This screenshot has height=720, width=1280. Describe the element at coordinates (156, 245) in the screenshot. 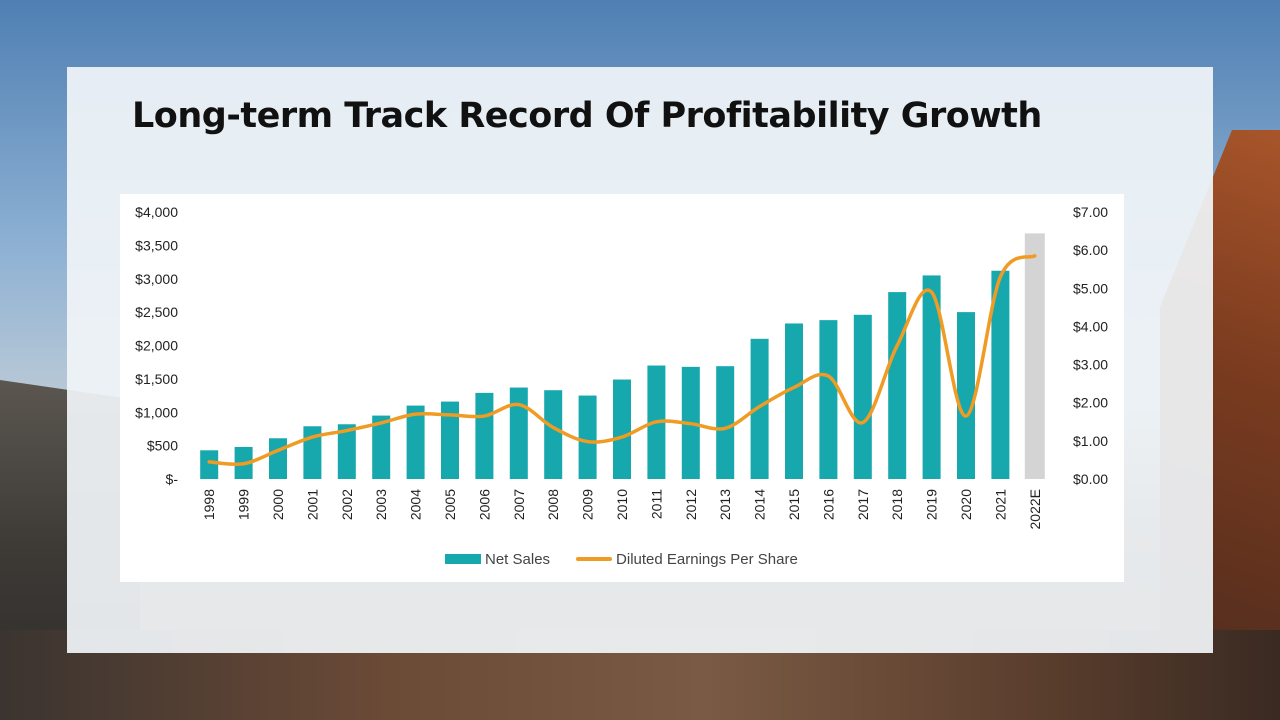

I see `y-left-tick-label: $3,500` at that location.